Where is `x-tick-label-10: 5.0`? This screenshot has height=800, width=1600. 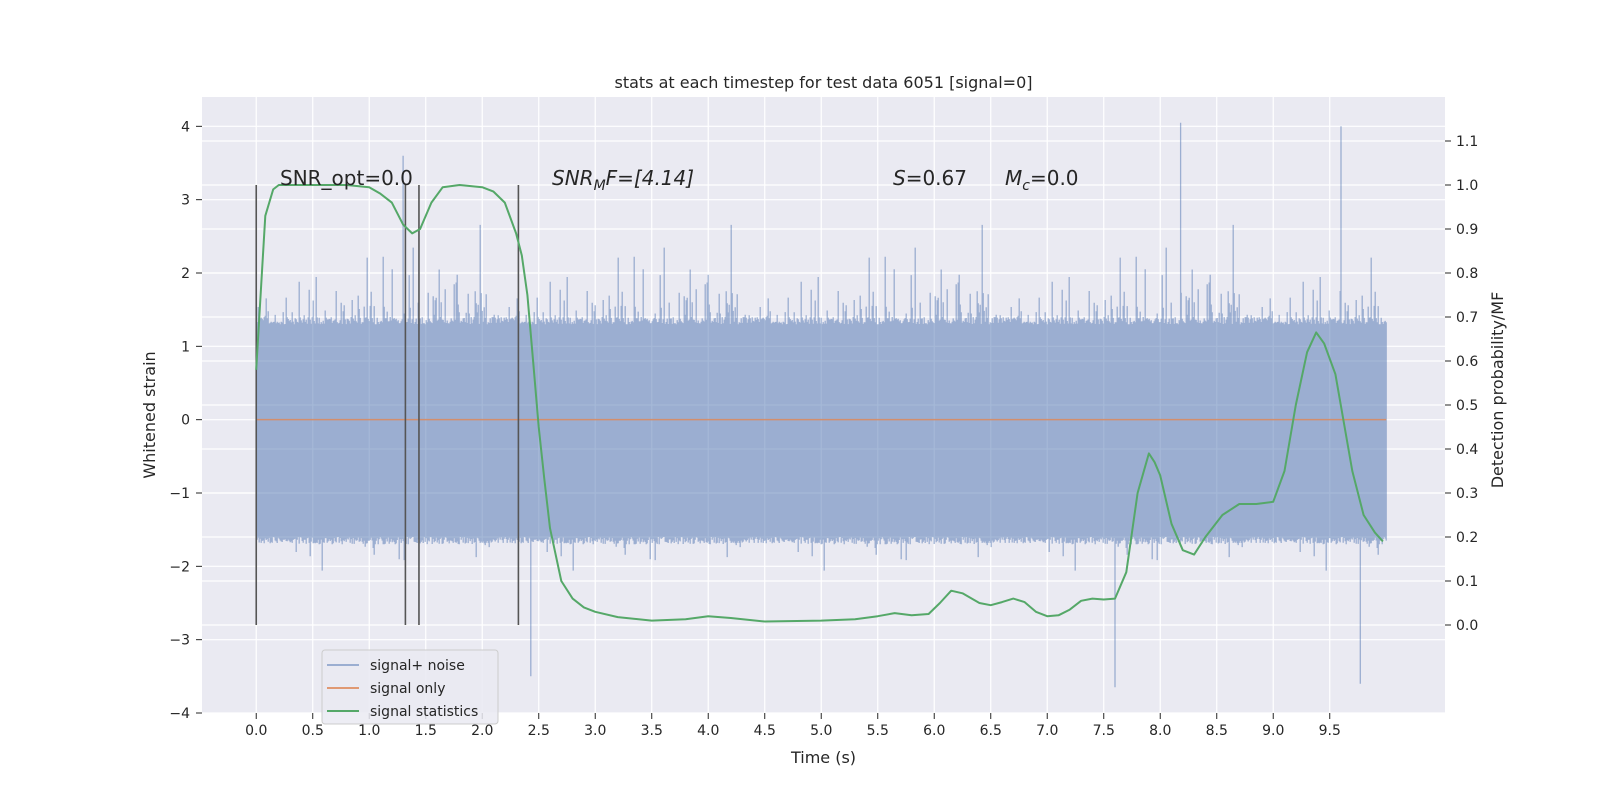
x-tick-label-10: 5.0 is located at coordinates (821, 731).